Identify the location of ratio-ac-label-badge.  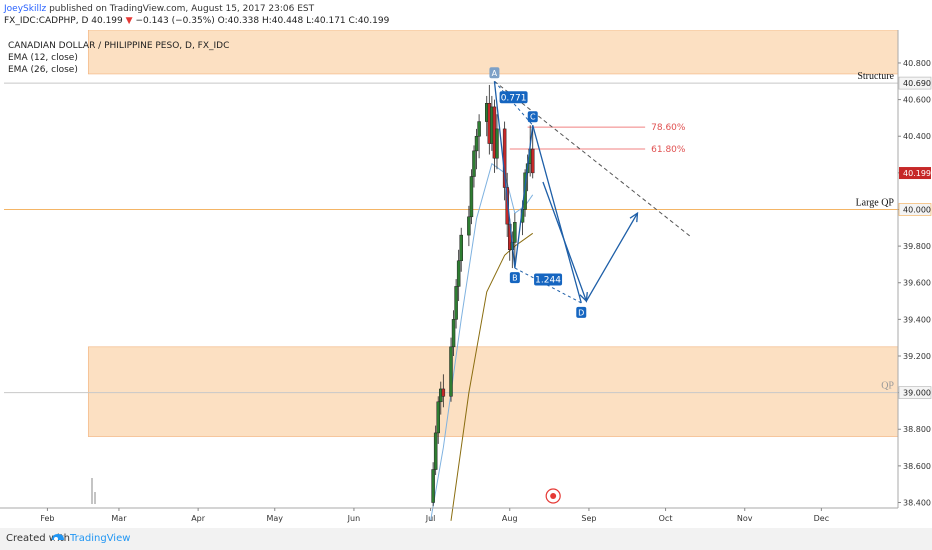
(513, 97).